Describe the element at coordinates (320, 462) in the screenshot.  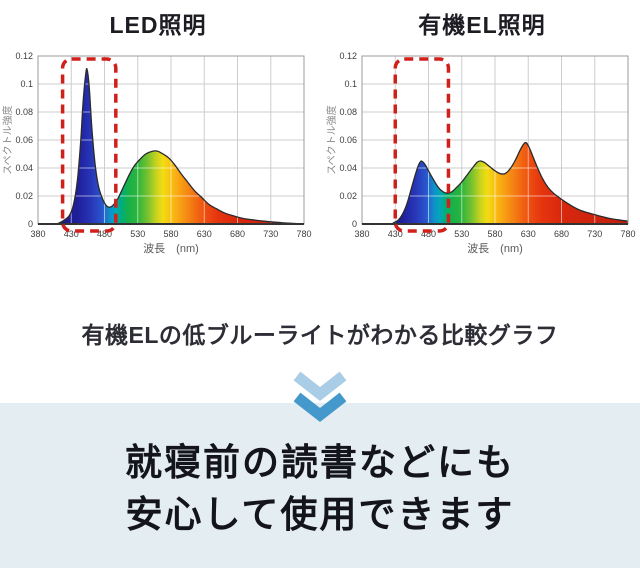
I see `banner-line-1: 就寝前の読書などにも` at that location.